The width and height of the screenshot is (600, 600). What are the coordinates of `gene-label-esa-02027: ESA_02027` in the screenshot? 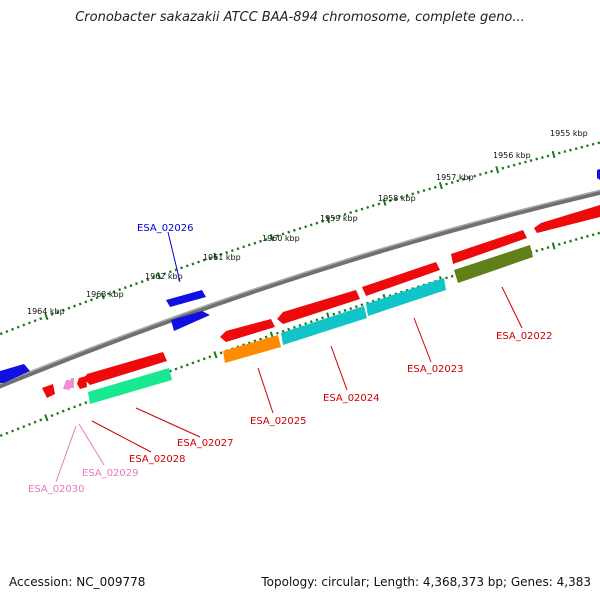 It's located at (205, 443).